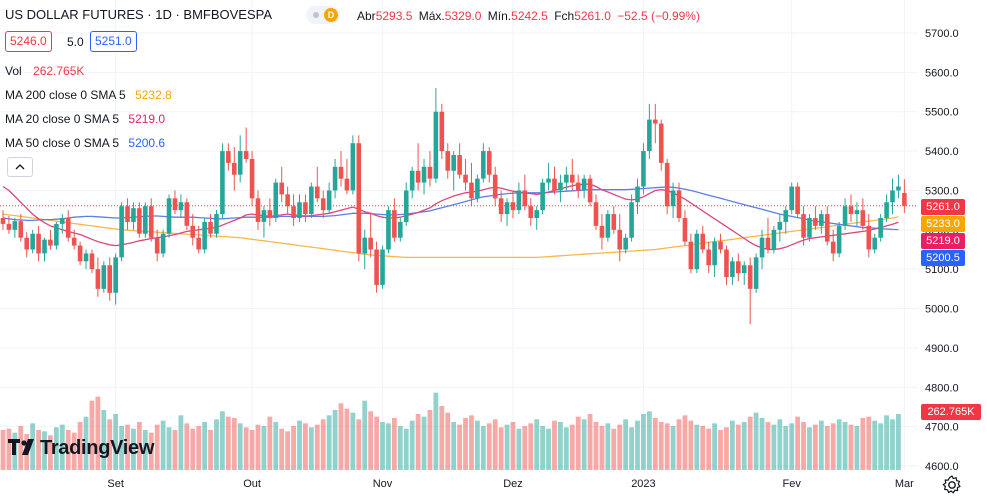 This screenshot has width=987, height=503. What do you see at coordinates (952, 485) in the screenshot?
I see `chart-settings-button` at bounding box center [952, 485].